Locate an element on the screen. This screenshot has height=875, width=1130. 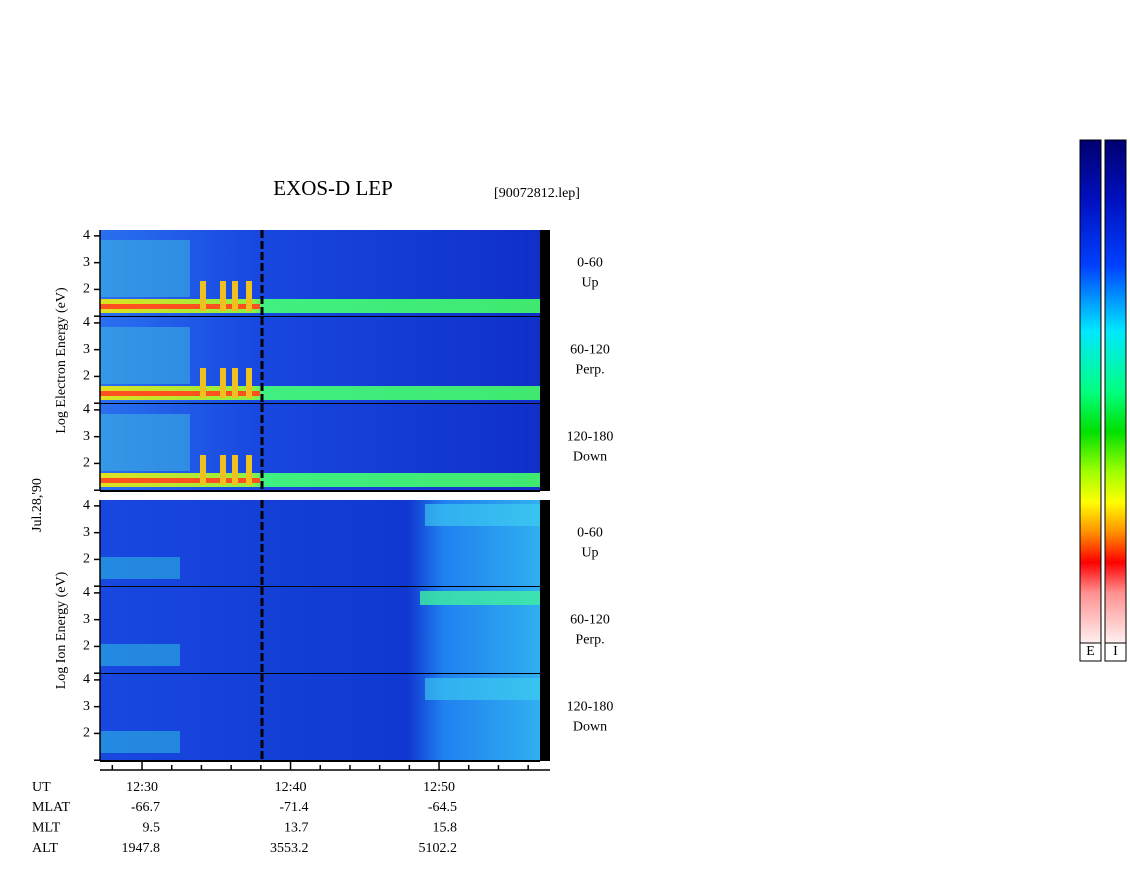
colorbar-label: I is located at coordinates (1115, 651).